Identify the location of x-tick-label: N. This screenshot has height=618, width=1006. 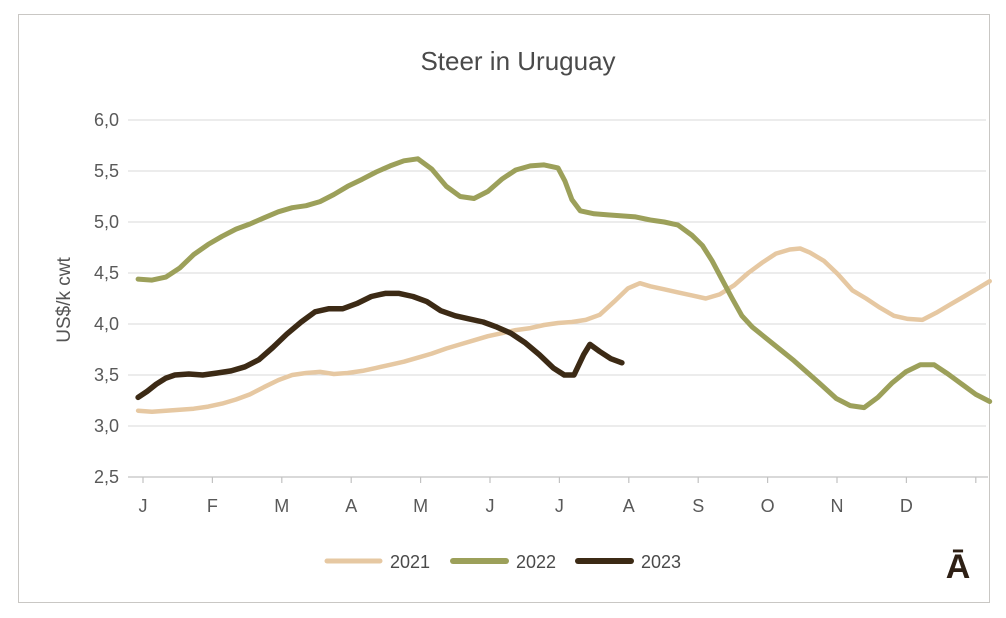
(837, 506).